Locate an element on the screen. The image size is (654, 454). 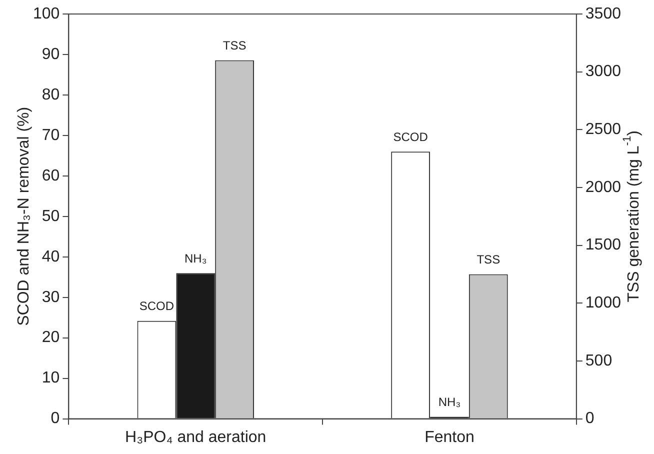
text: SCOD is located at coordinates (156, 306).